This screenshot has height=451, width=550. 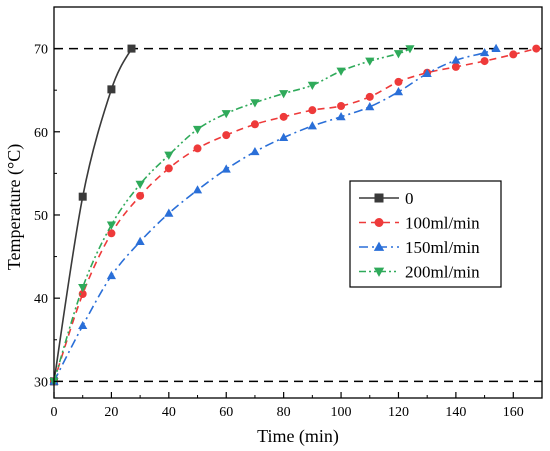 What do you see at coordinates (226, 412) in the screenshot?
I see `x-tick-label: 60` at bounding box center [226, 412].